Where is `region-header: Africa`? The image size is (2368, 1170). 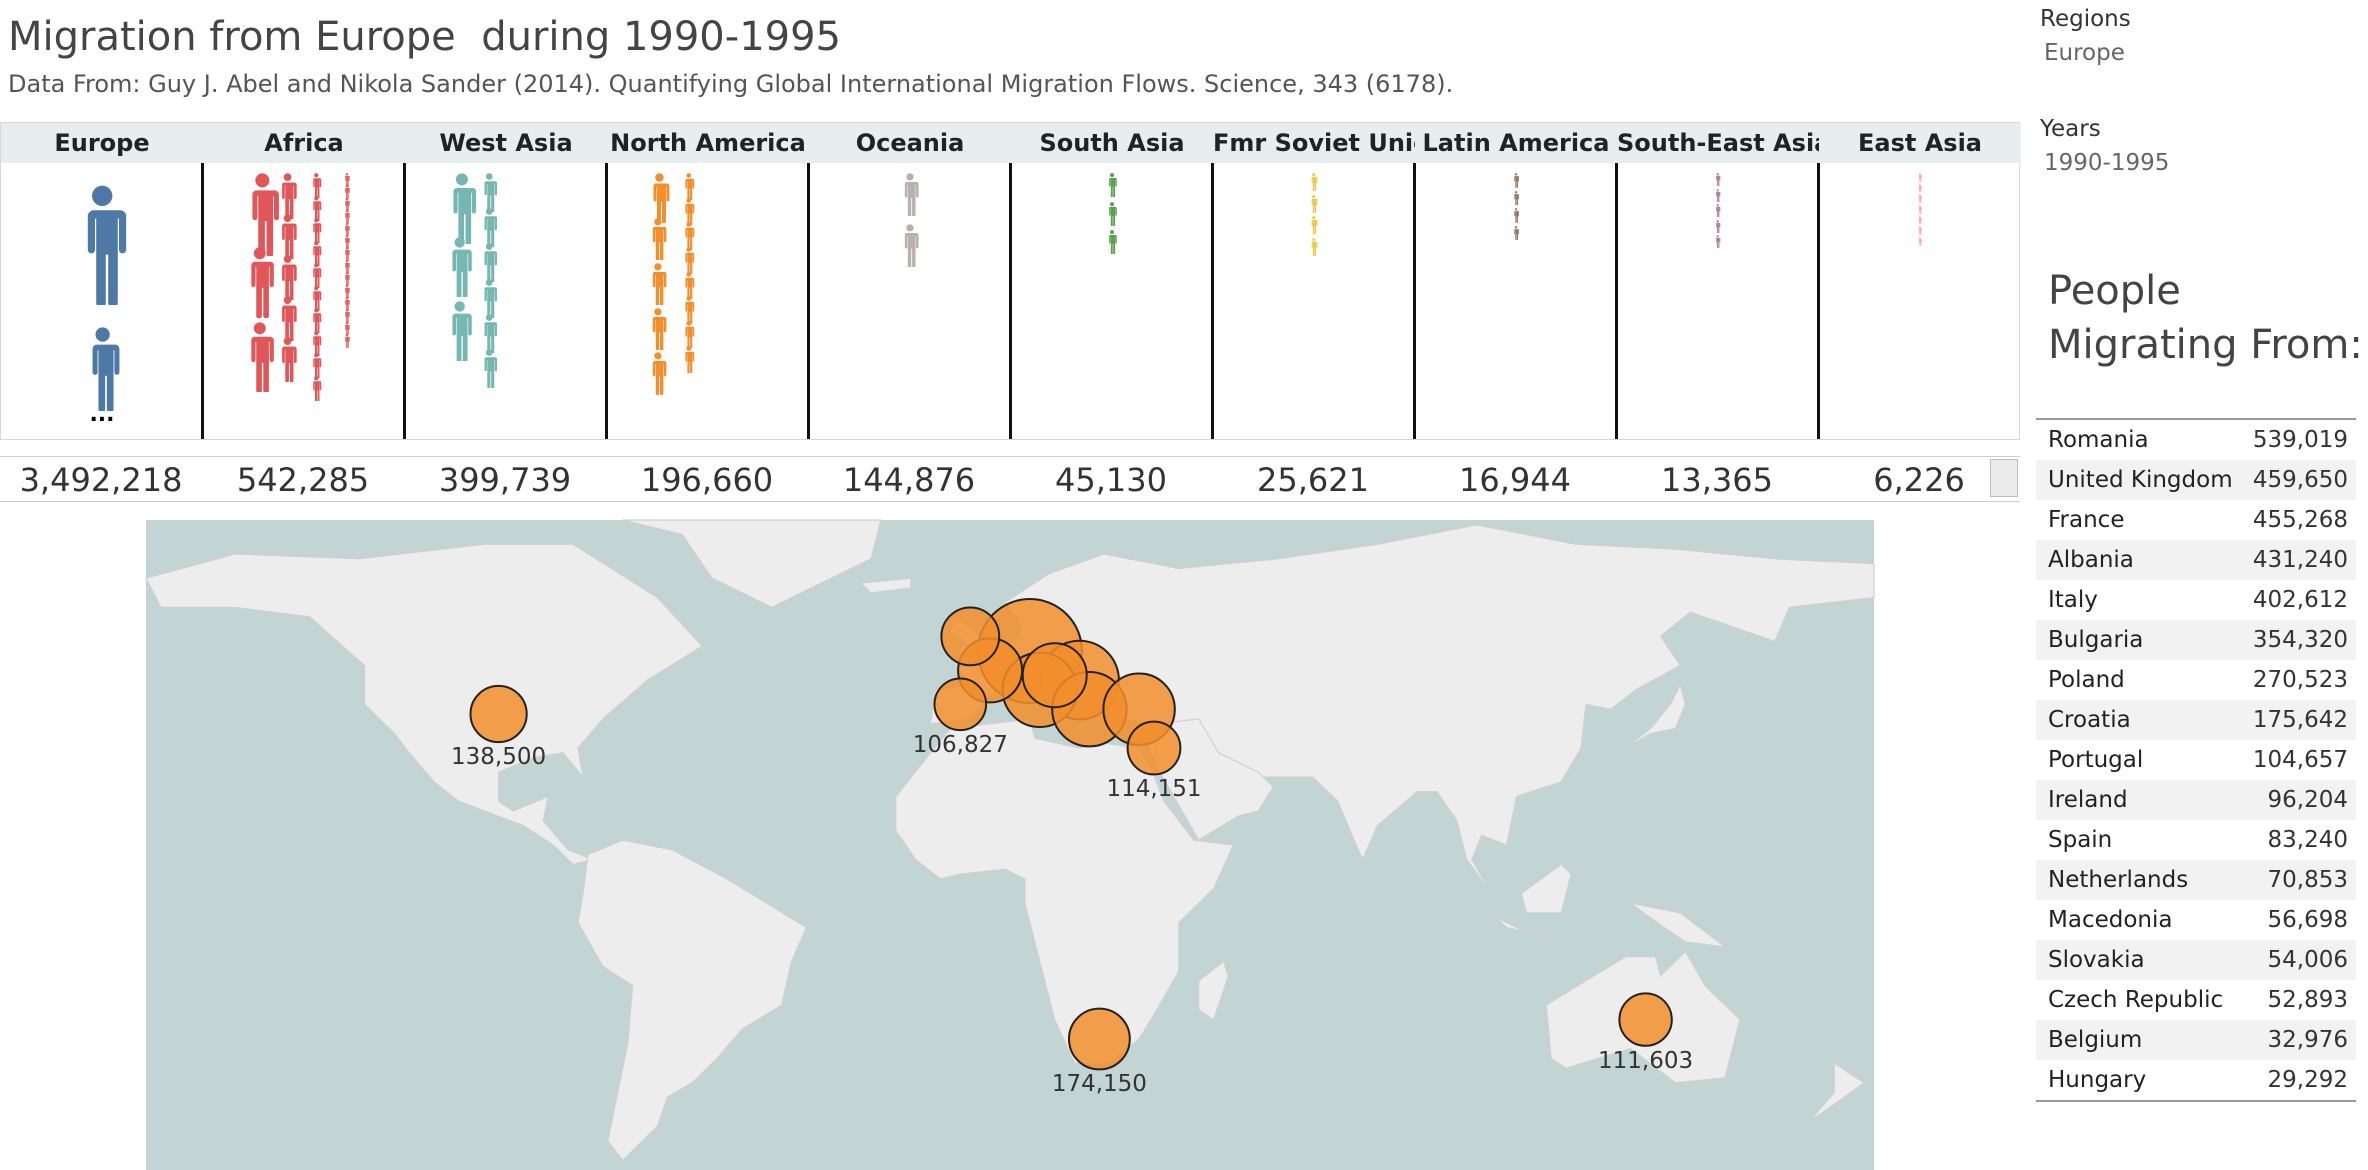 region-header: Africa is located at coordinates (304, 143).